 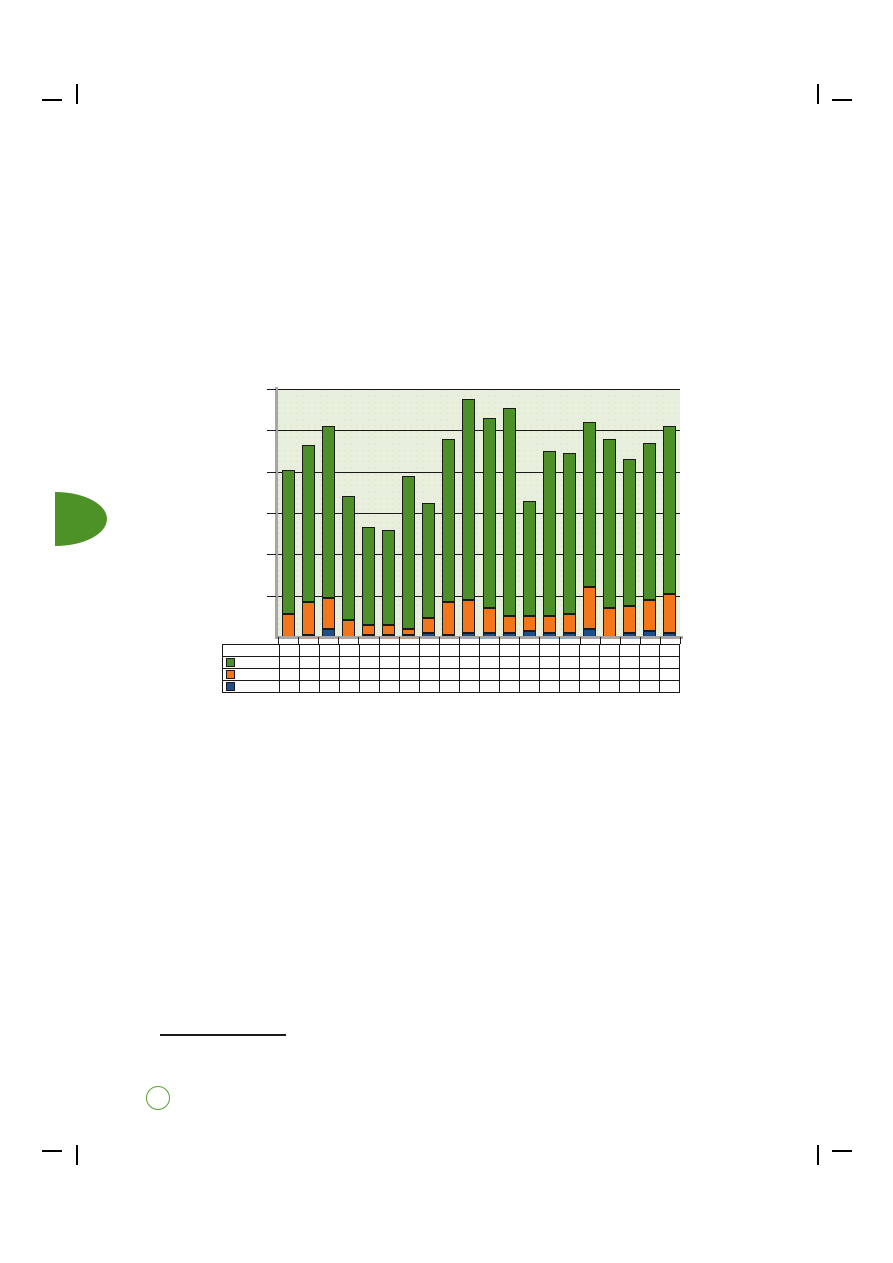 I want to click on page-number-bullet, so click(x=158, y=1098).